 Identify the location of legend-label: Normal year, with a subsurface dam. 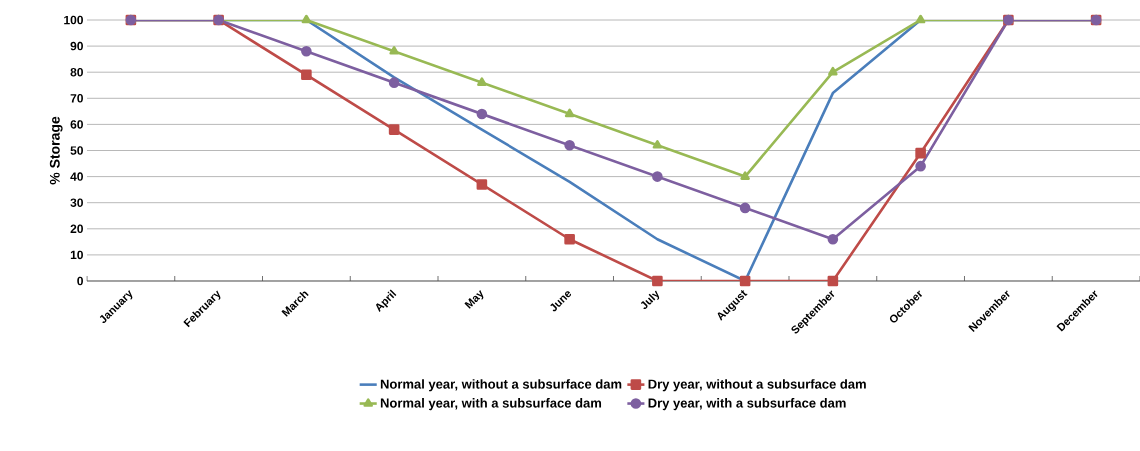
(491, 404).